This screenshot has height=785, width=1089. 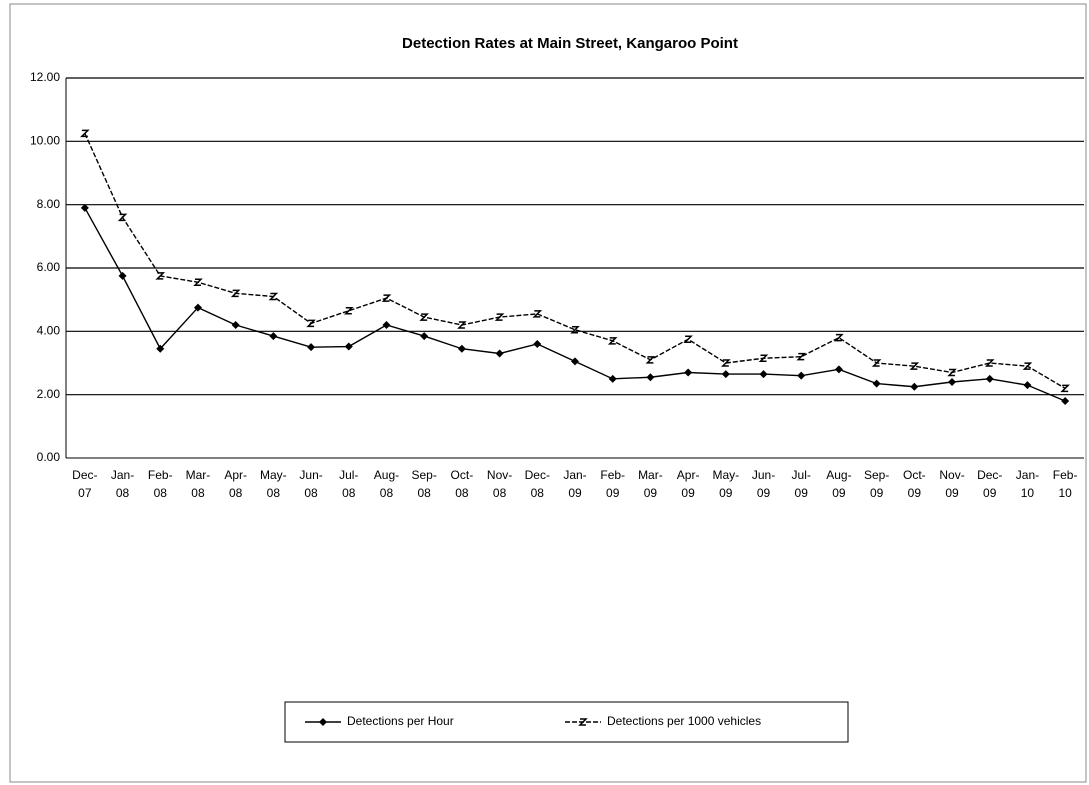 What do you see at coordinates (462, 484) in the screenshot?
I see `x-tick-label: Oct-08` at bounding box center [462, 484].